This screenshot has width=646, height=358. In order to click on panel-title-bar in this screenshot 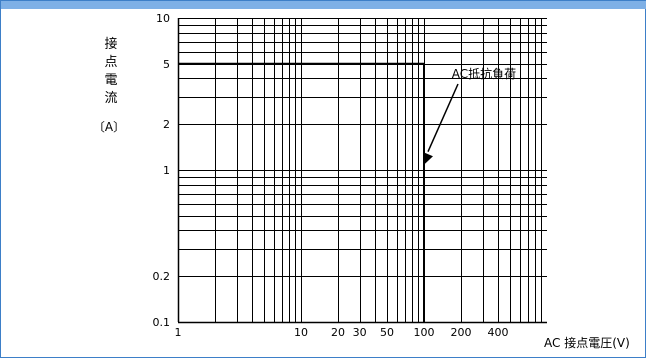, I will do `click(323, 5)`.